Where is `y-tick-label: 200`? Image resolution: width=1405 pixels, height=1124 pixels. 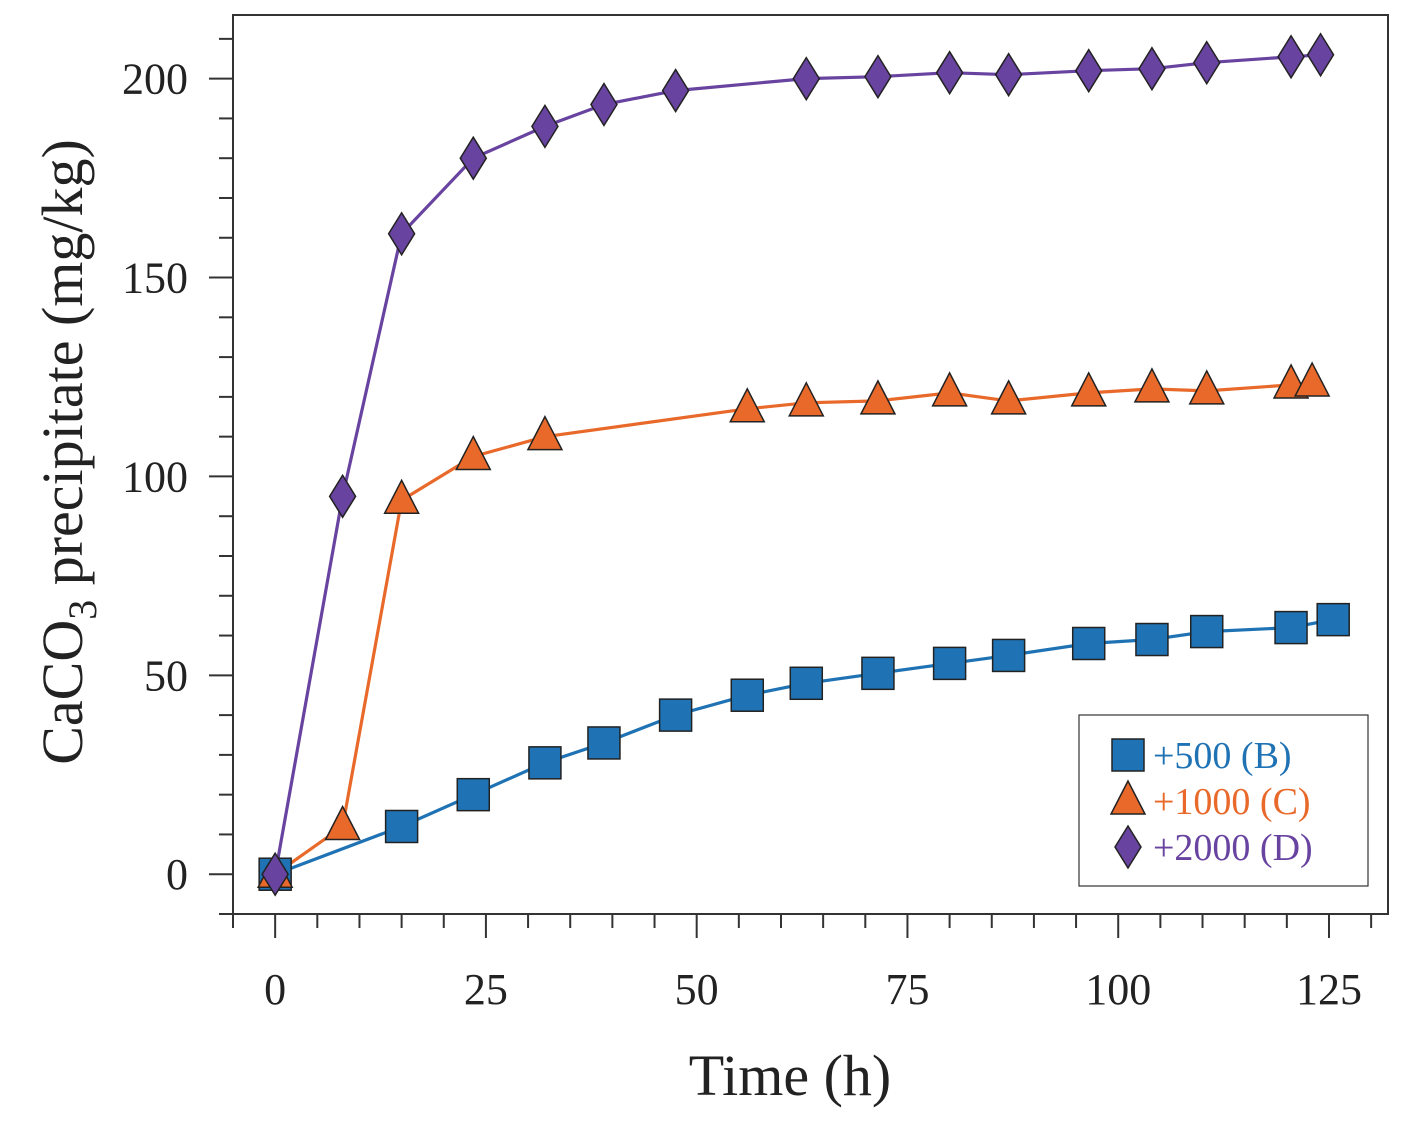 y-tick-label: 200 is located at coordinates (155, 79).